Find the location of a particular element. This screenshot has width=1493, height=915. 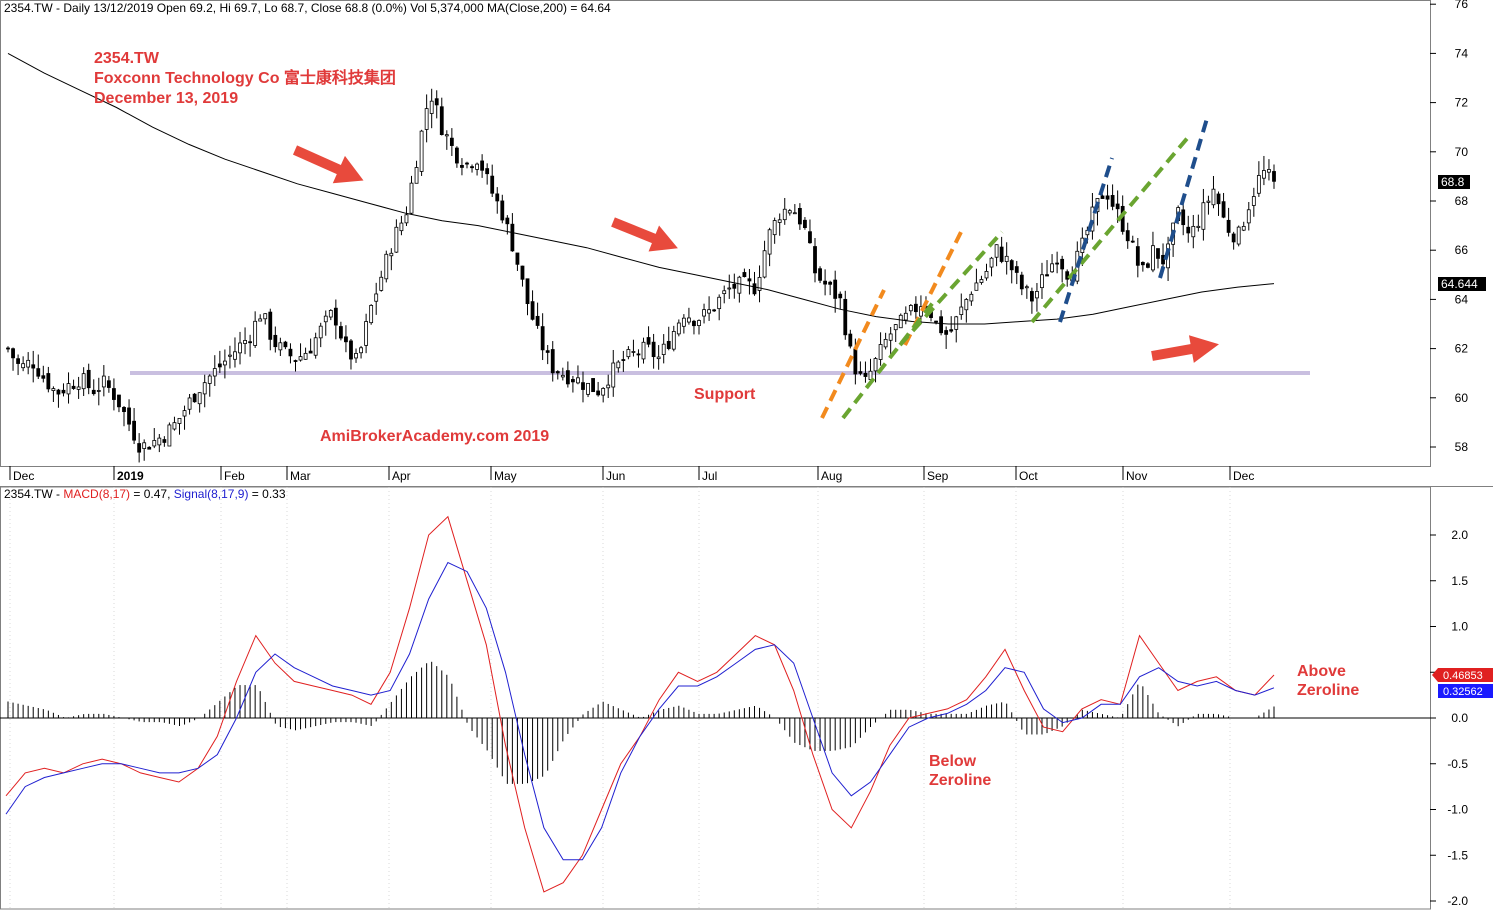

below-zeroline-label-1: Below is located at coordinates (953, 761).